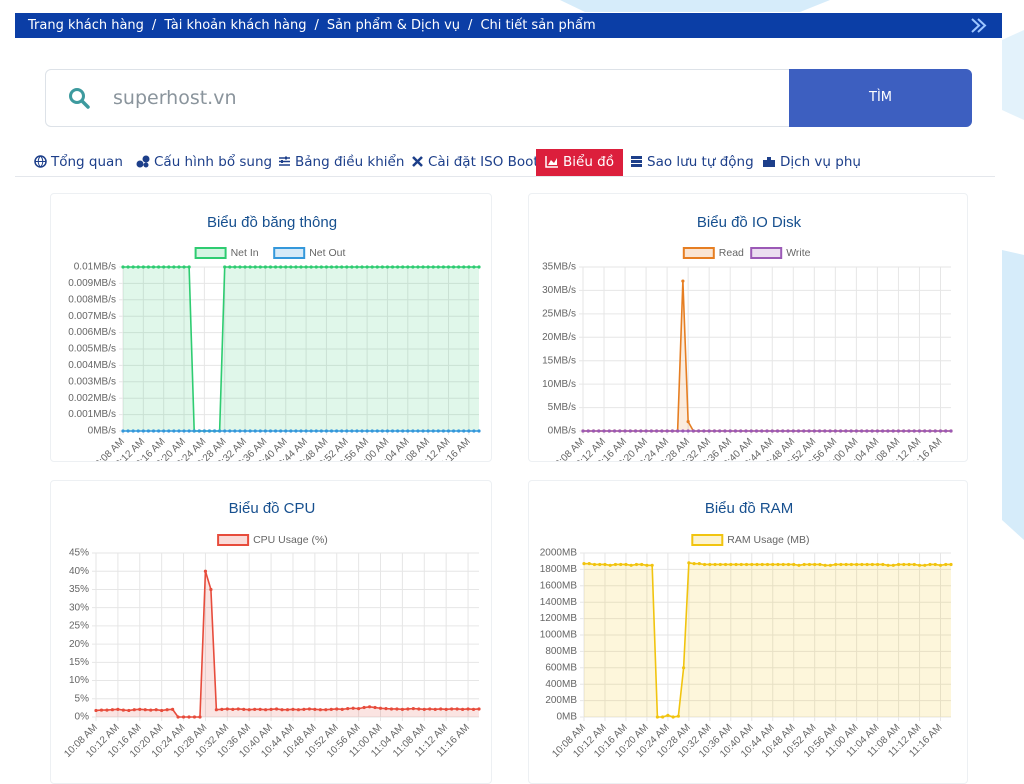 Image resolution: width=1024 pixels, height=784 pixels. I want to click on search-box: superhost.vn TÌM, so click(508, 98).